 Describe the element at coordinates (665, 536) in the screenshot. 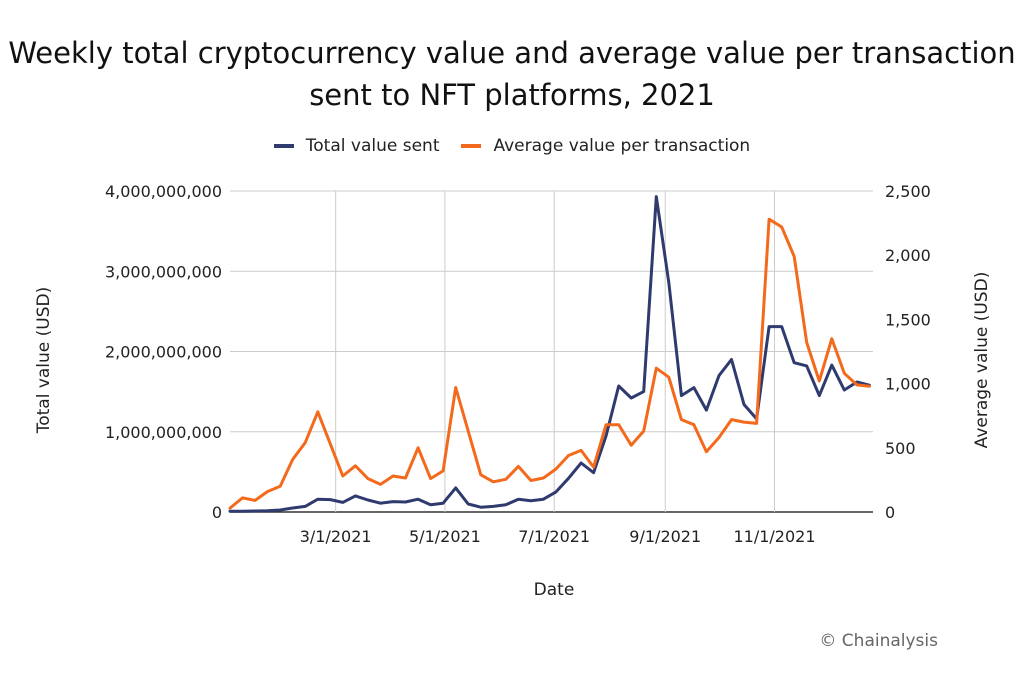

I see `x-tick-label: 9/1/2021` at that location.